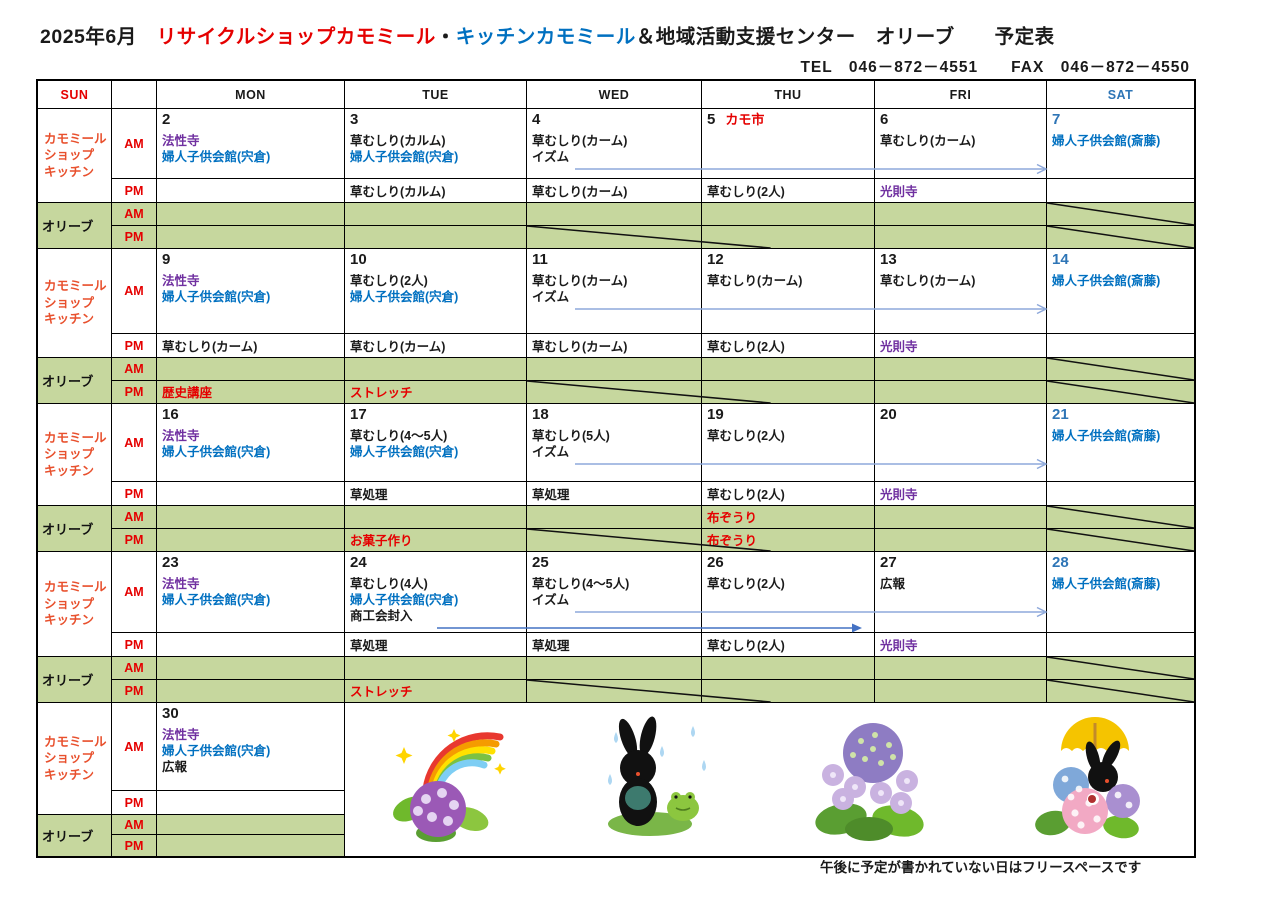 Image resolution: width=1280 pixels, height=905 pixels. Describe the element at coordinates (899, 347) in the screenshot. I see `pm-event: 光則寺` at that location.